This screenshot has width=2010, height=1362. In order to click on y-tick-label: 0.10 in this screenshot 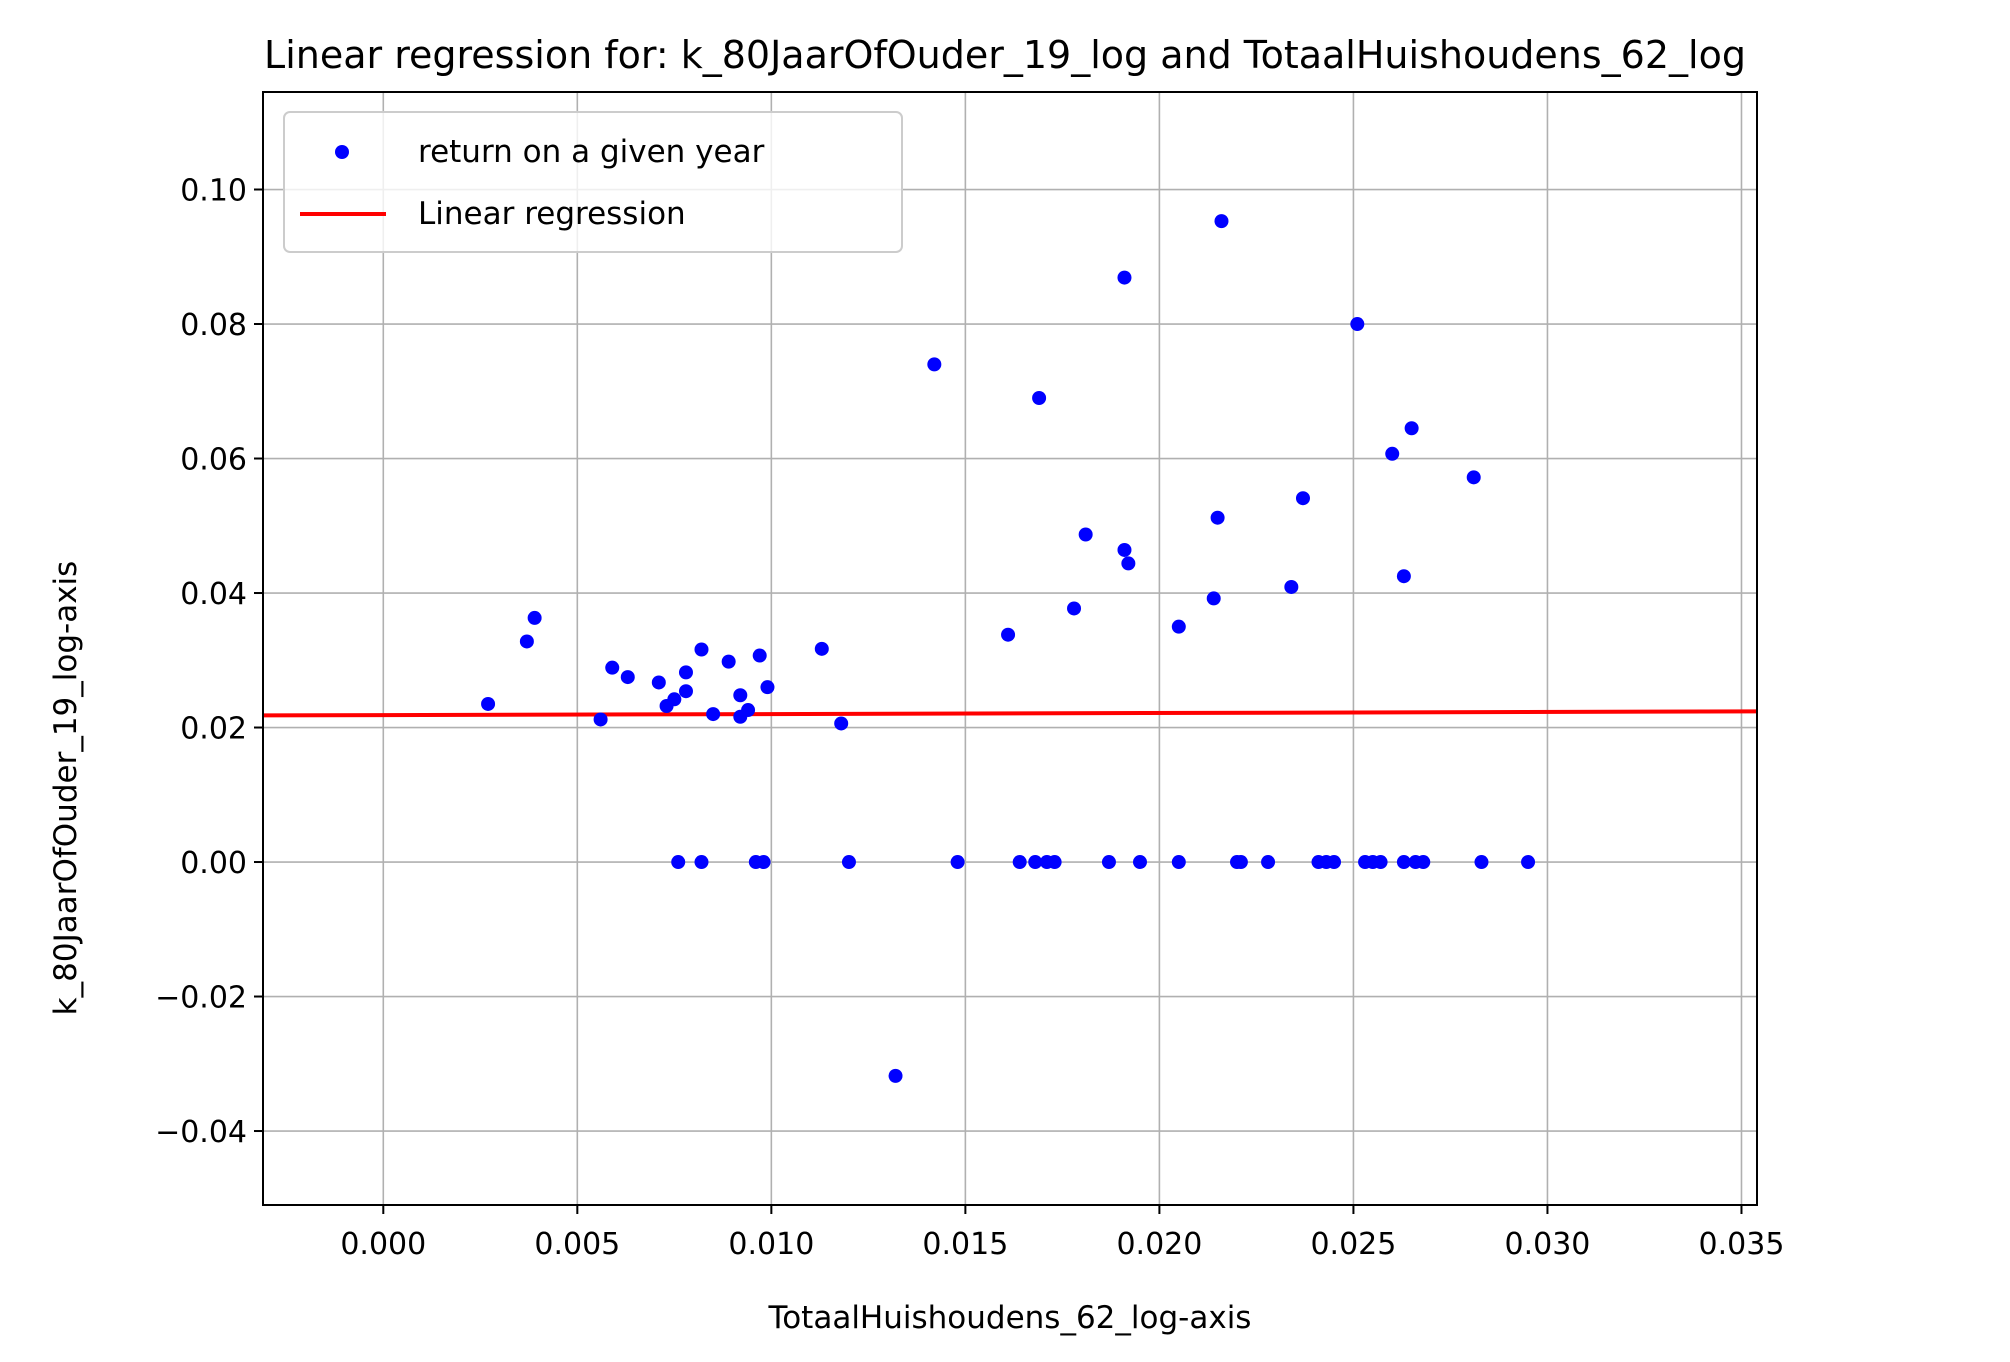, I will do `click(213, 191)`.